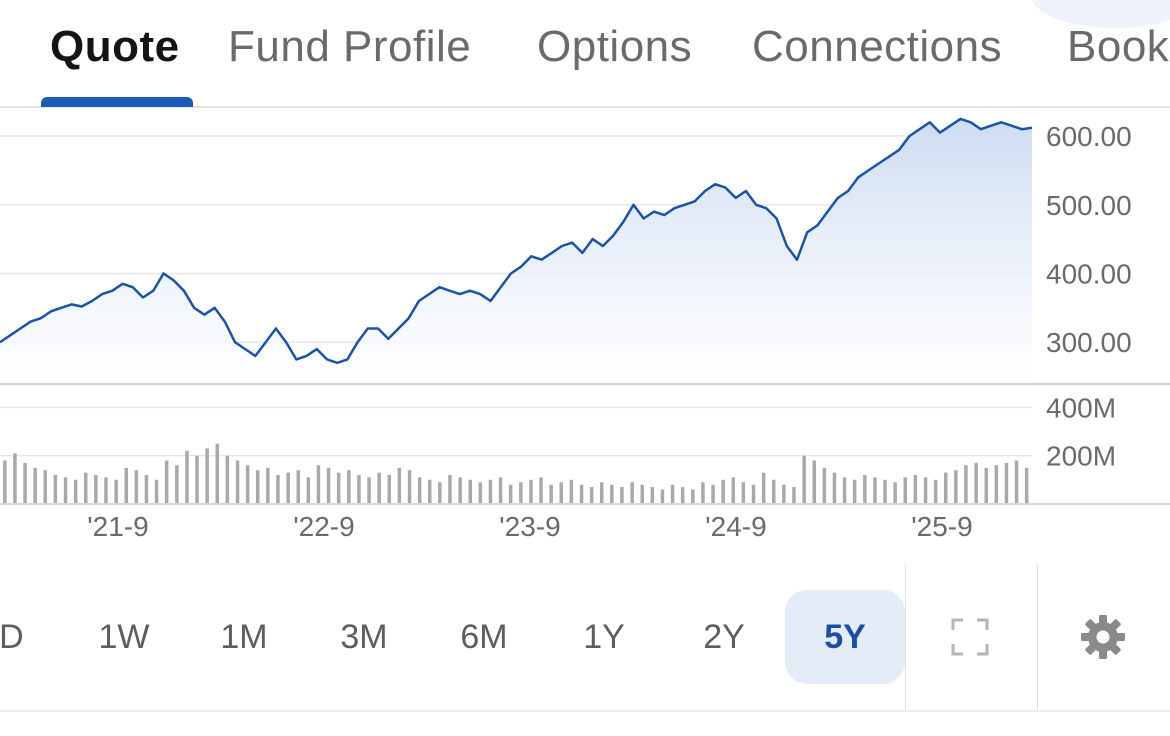  I want to click on tab-fund-profile: Fund Profile, so click(350, 46).